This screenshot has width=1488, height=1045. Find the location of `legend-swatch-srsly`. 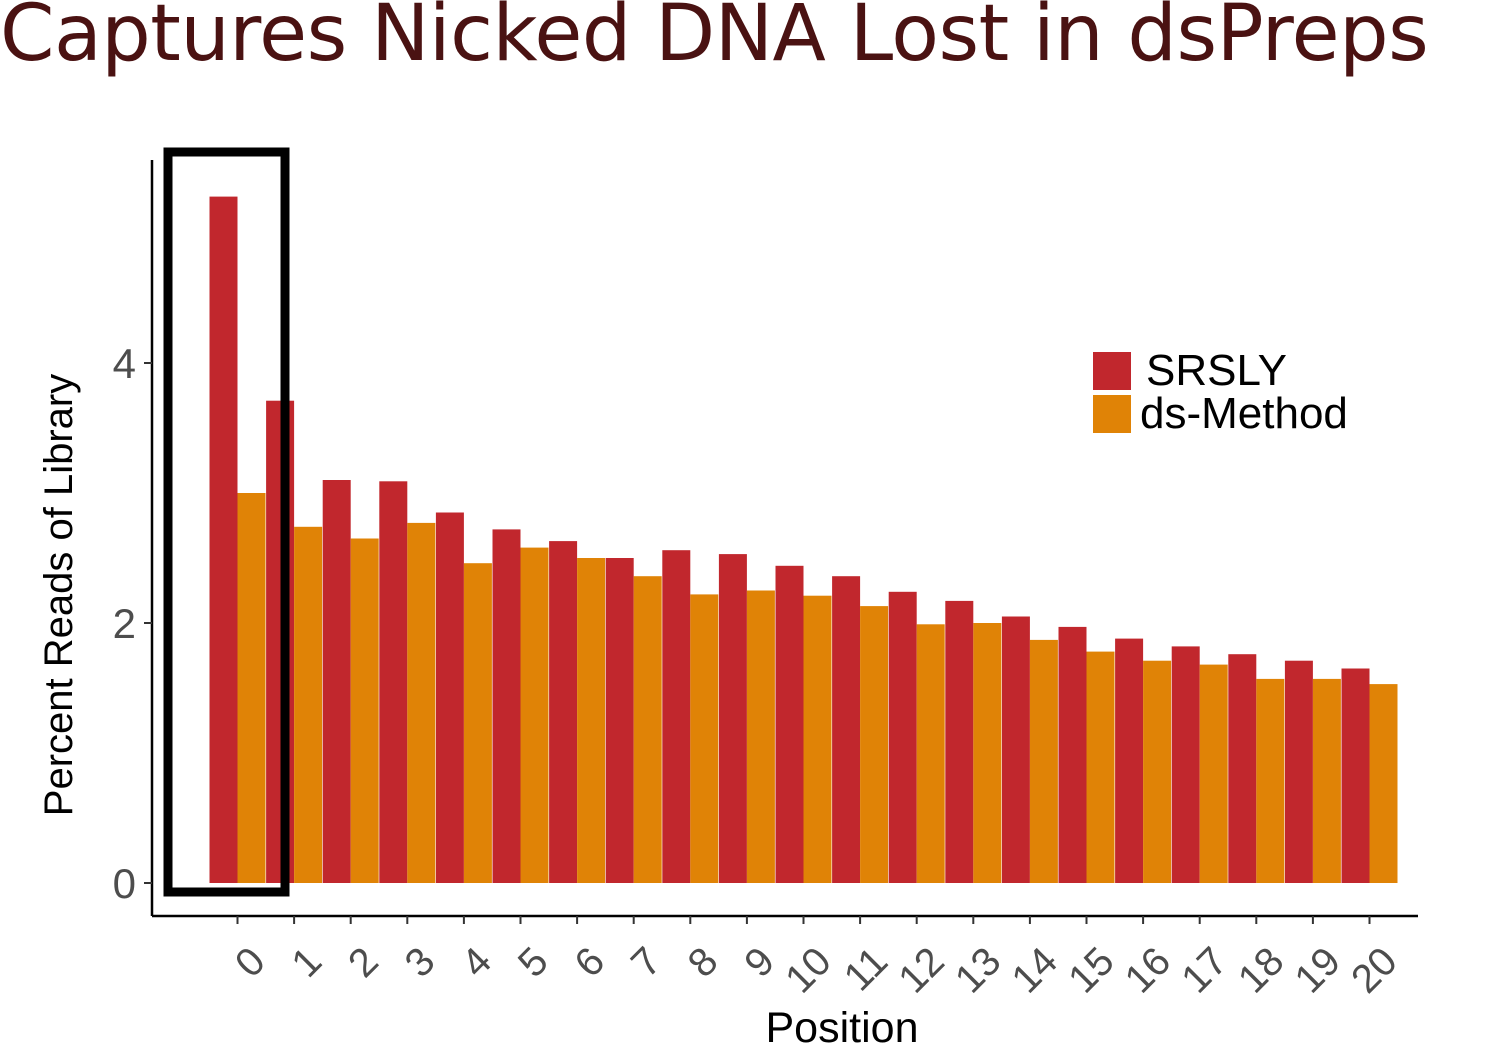

legend-swatch-srsly is located at coordinates (1112, 371).